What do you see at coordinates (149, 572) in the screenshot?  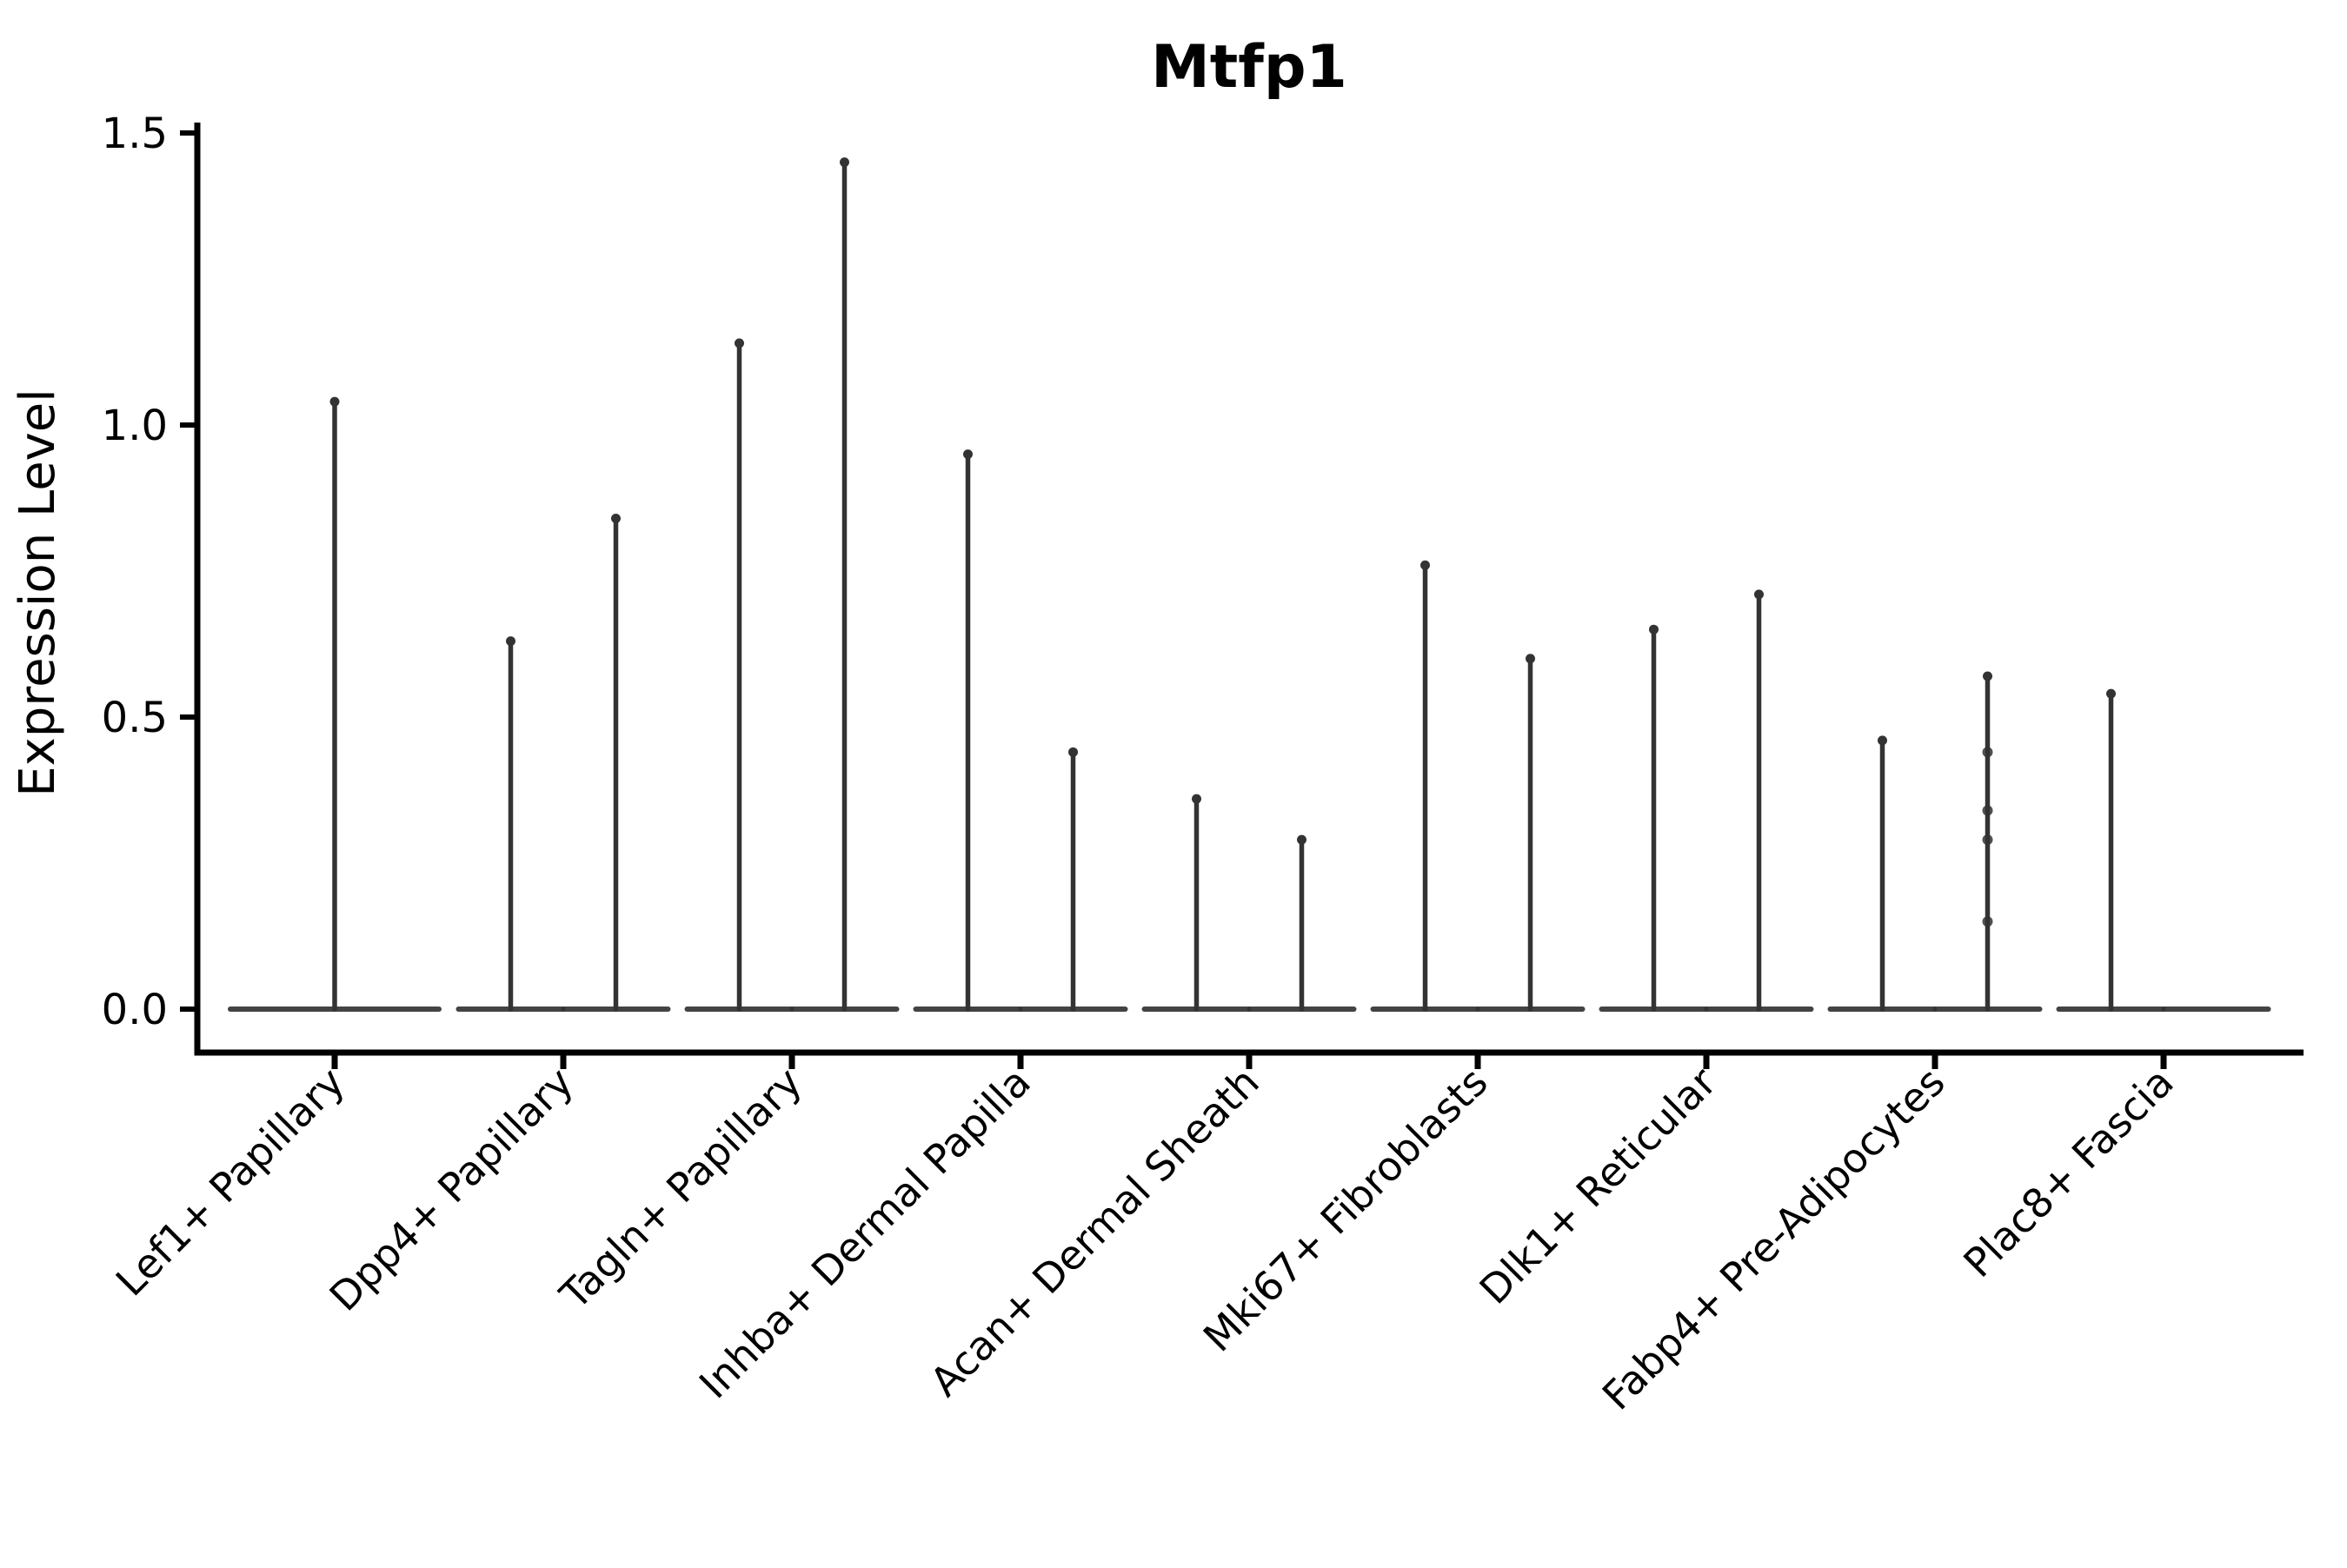 I see `y-axis: 0.0 0.5 1.0 1.5` at bounding box center [149, 572].